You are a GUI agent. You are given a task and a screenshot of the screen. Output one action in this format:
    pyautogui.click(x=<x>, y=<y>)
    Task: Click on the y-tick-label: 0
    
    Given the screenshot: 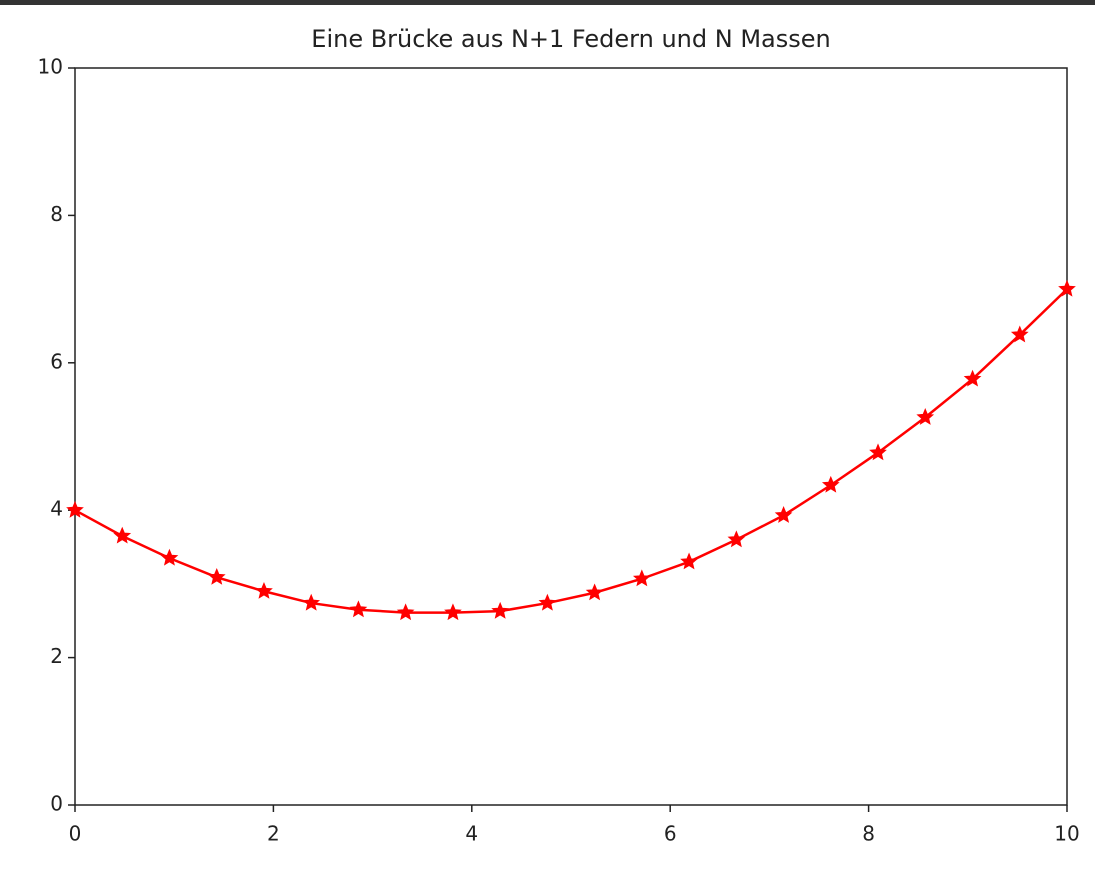 What is the action you would take?
    pyautogui.click(x=56, y=804)
    